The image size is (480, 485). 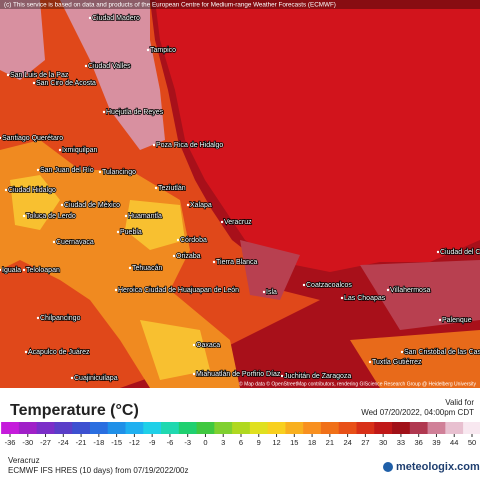 I want to click on place-label: Orizaba, so click(x=188, y=256).